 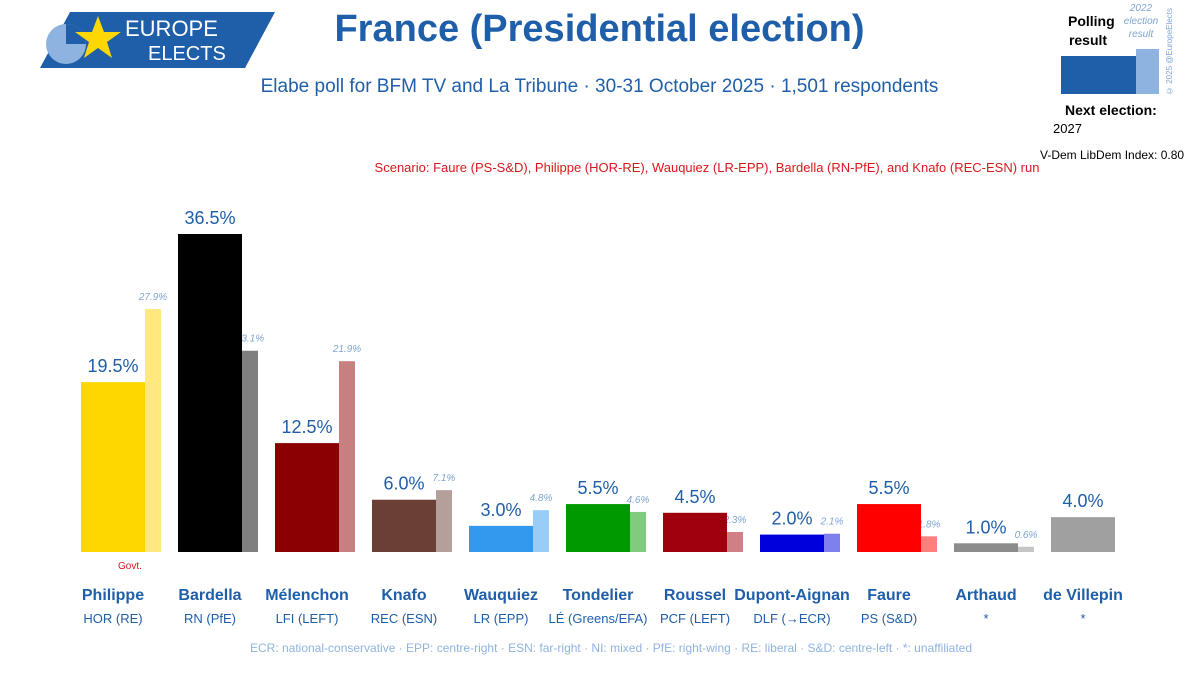 I want to click on legend-polling-swatch, so click(x=1098, y=75).